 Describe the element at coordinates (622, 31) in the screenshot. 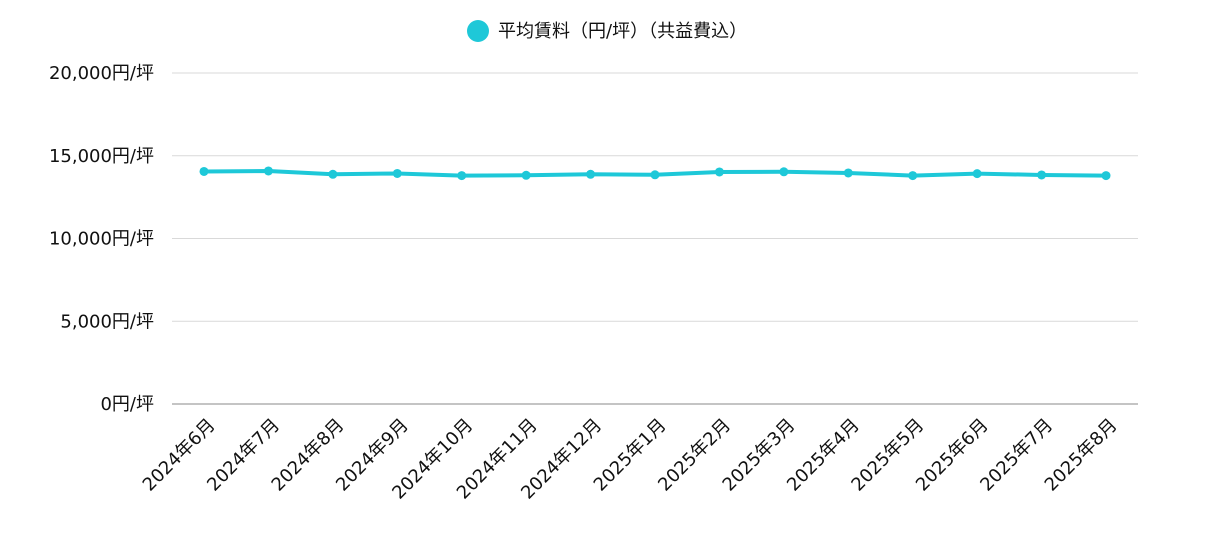

I see `legend-label: 平均賃料（円/坪）（共益費込）` at that location.